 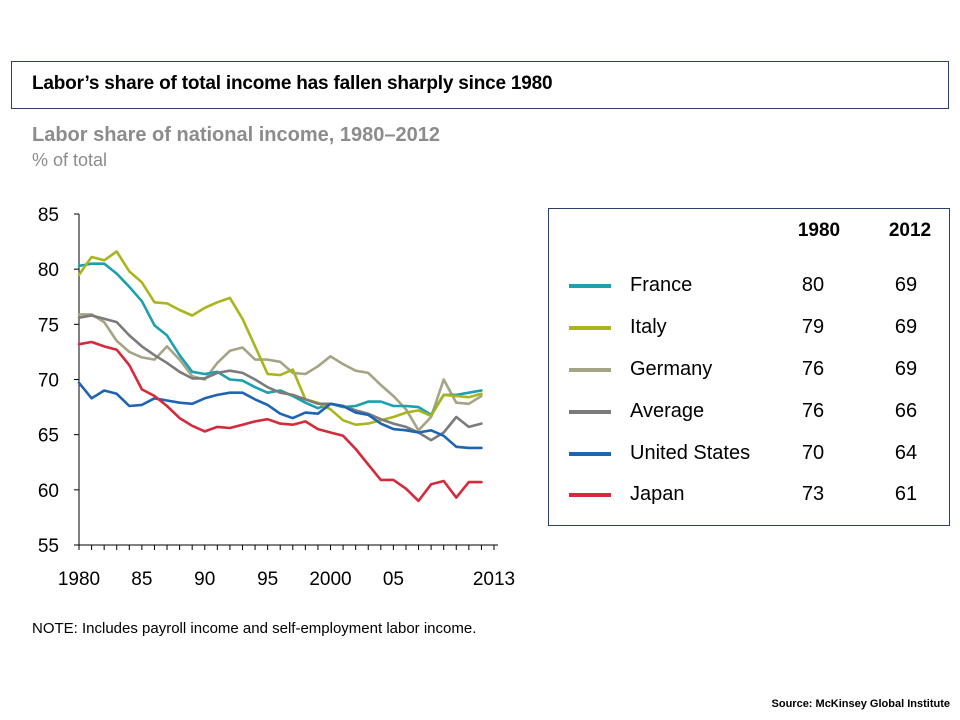 I want to click on series-line-italy, so click(x=280, y=338).